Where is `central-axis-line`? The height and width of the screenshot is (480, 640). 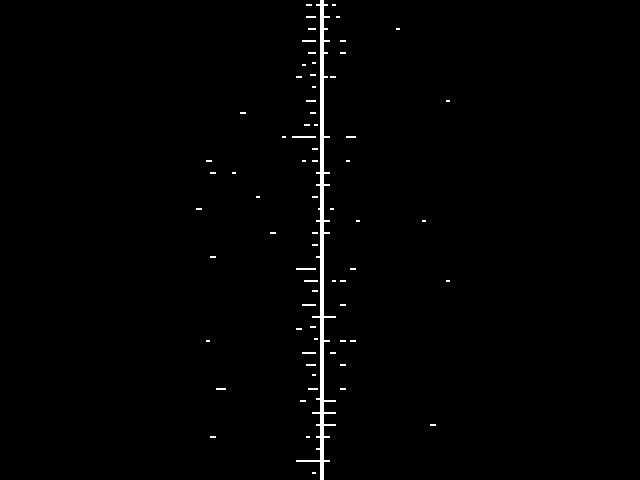
central-axis-line is located at coordinates (322, 240).